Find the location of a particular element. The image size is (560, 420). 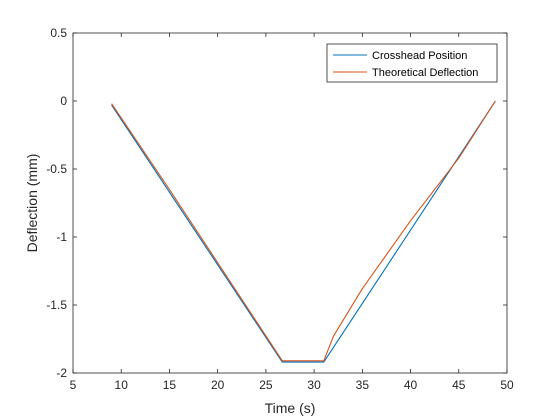

legend: Crosshead Position Theoretical Deflection is located at coordinates (412, 63).